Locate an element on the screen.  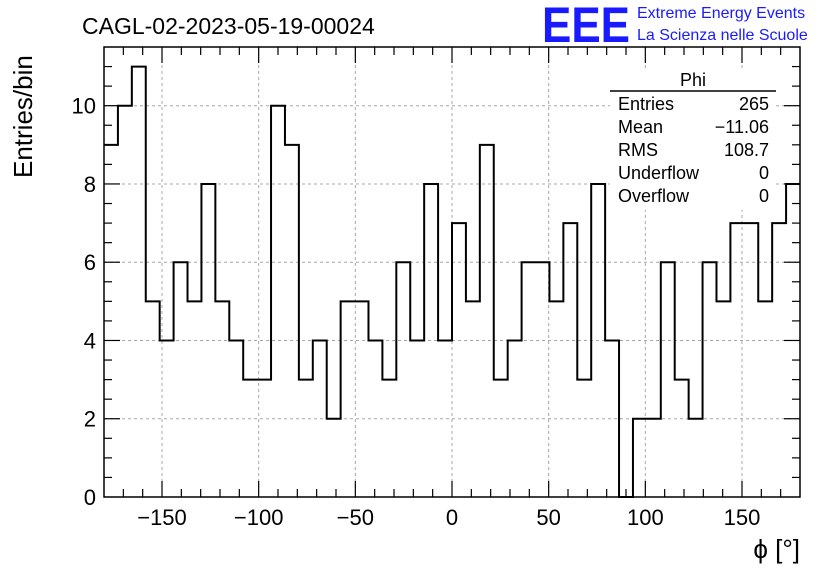
stats-row-value: 265 is located at coordinates (754, 104).